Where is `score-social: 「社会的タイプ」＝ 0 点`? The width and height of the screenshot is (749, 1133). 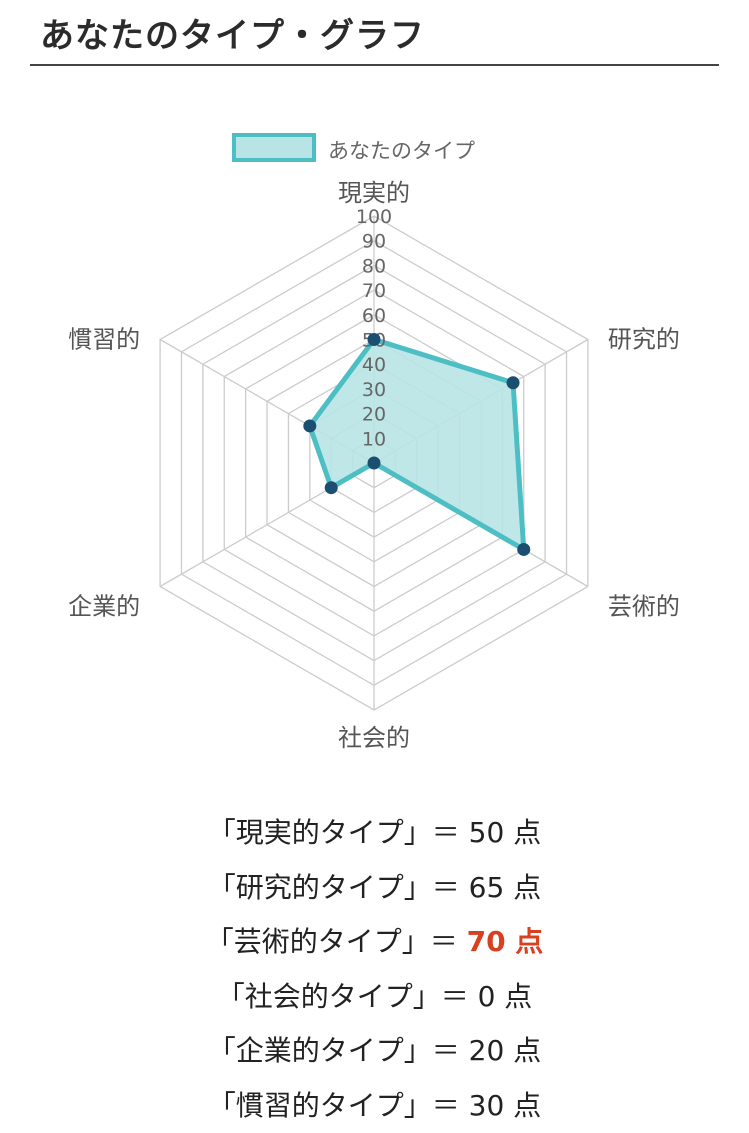 score-social: 「社会的タイプ」＝ 0 点 is located at coordinates (374, 997).